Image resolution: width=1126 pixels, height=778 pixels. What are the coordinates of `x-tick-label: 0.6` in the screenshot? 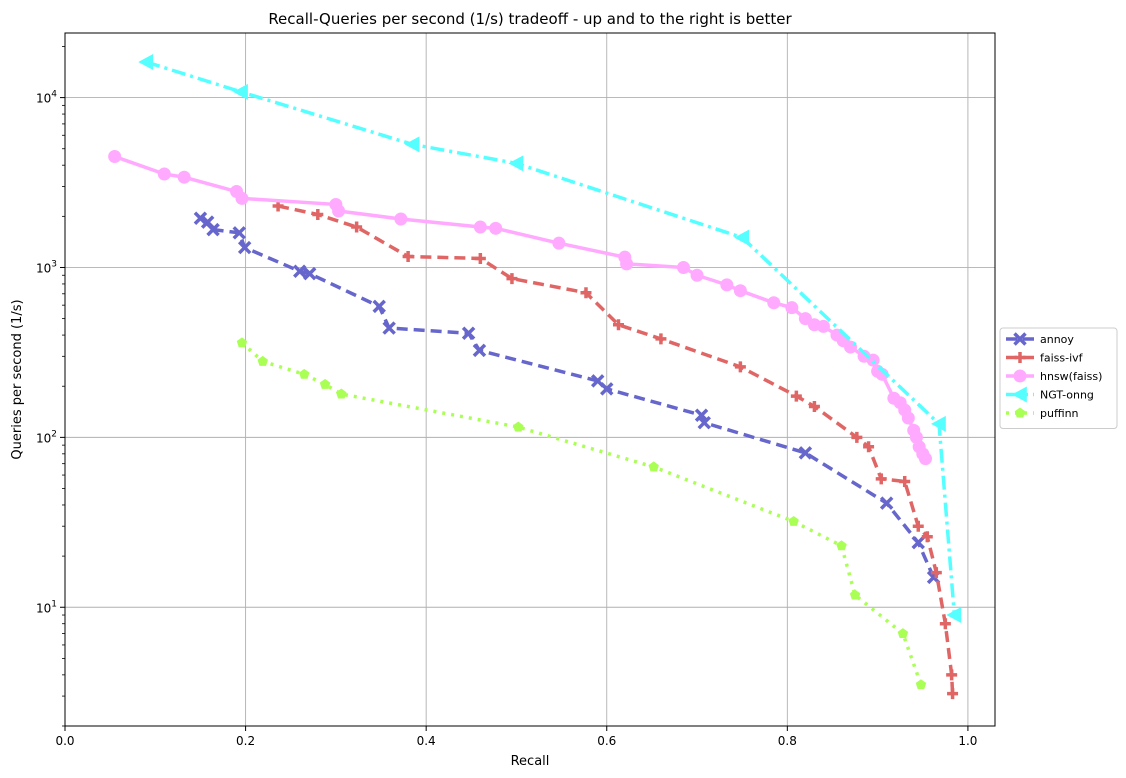 It's located at (606, 741).